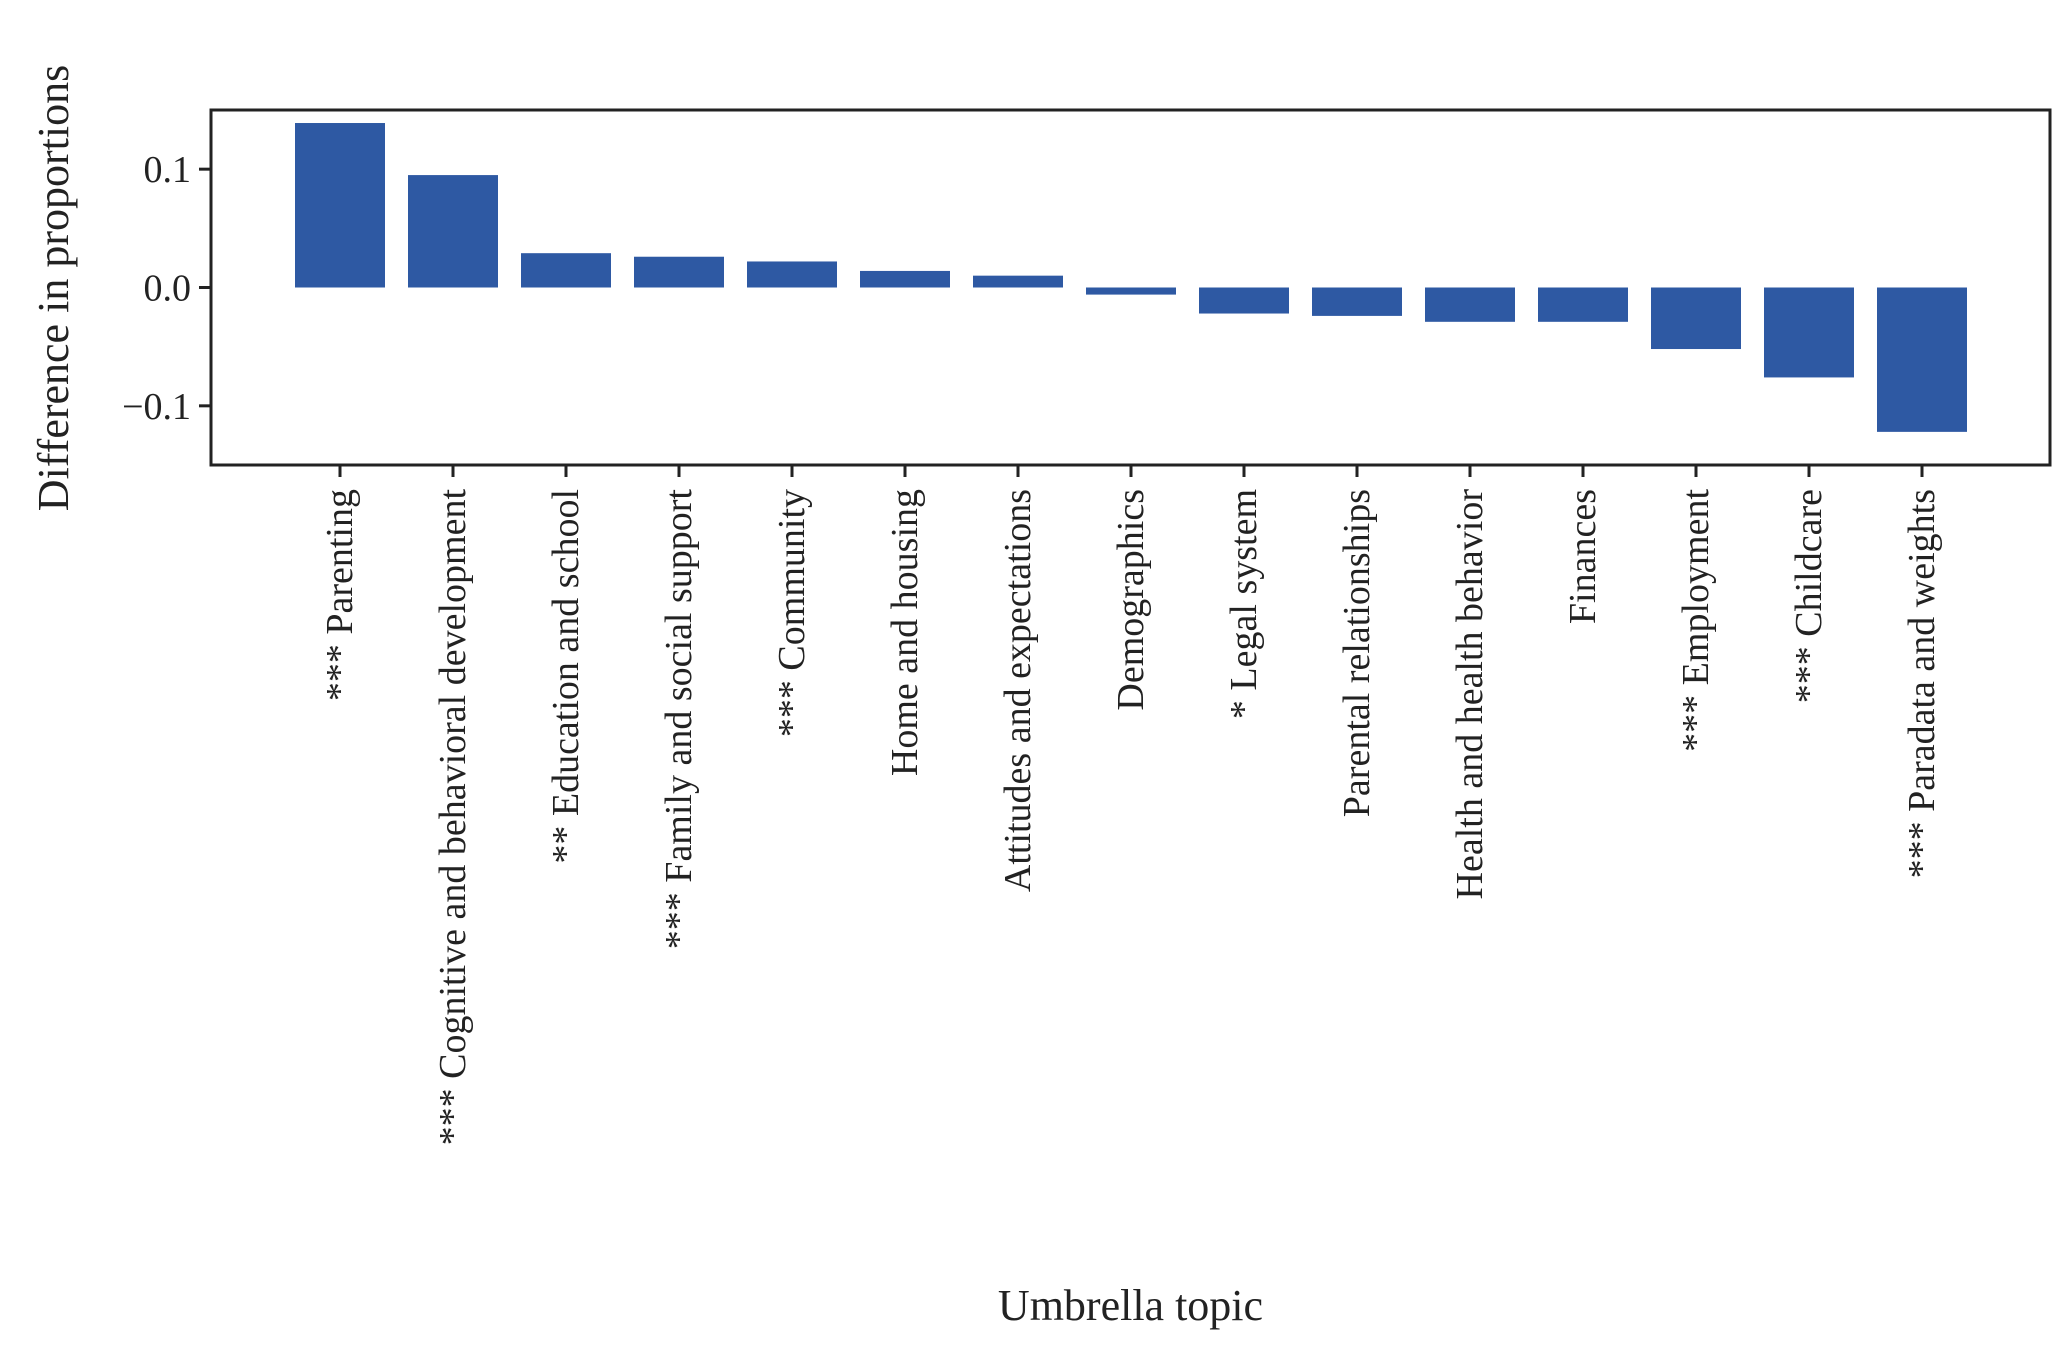 Image resolution: width=2066 pixels, height=1362 pixels. Describe the element at coordinates (905, 632) in the screenshot. I see `x-tick-label: Home and housing` at that location.